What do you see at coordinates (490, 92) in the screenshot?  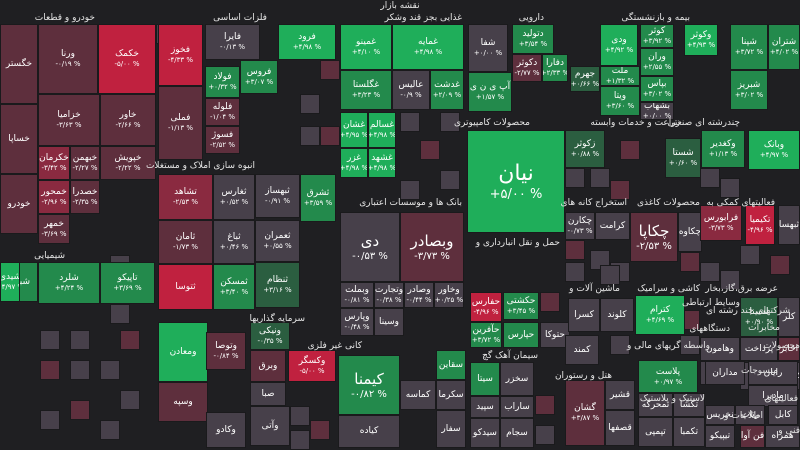 I see `stock-tile: آپ ی ن ی +۱/۵۷ %` at bounding box center [490, 92].